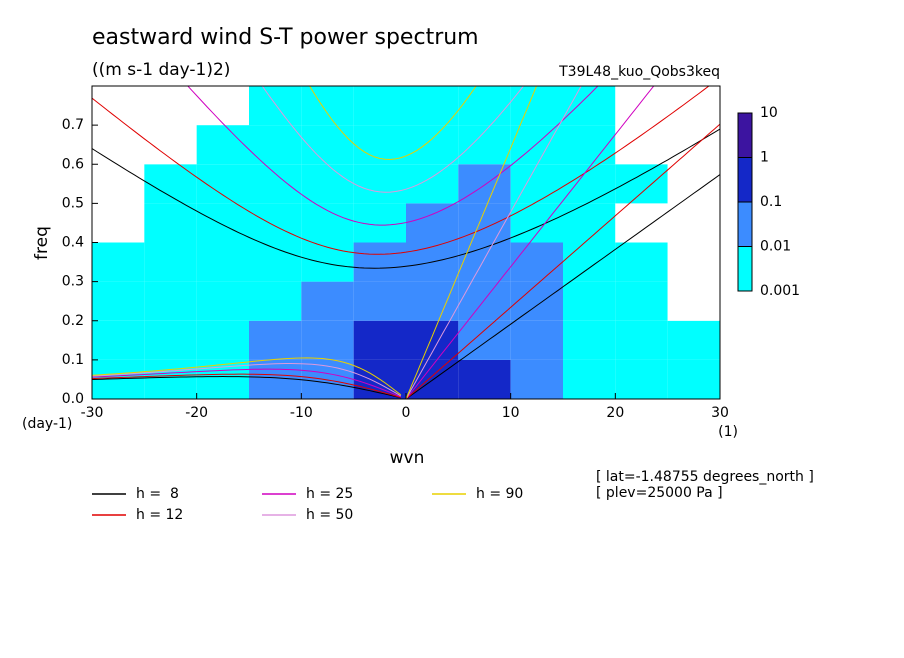 The height and width of the screenshot is (658, 904). Describe the element at coordinates (73, 360) in the screenshot. I see `y-tick-label: 0.1` at that location.